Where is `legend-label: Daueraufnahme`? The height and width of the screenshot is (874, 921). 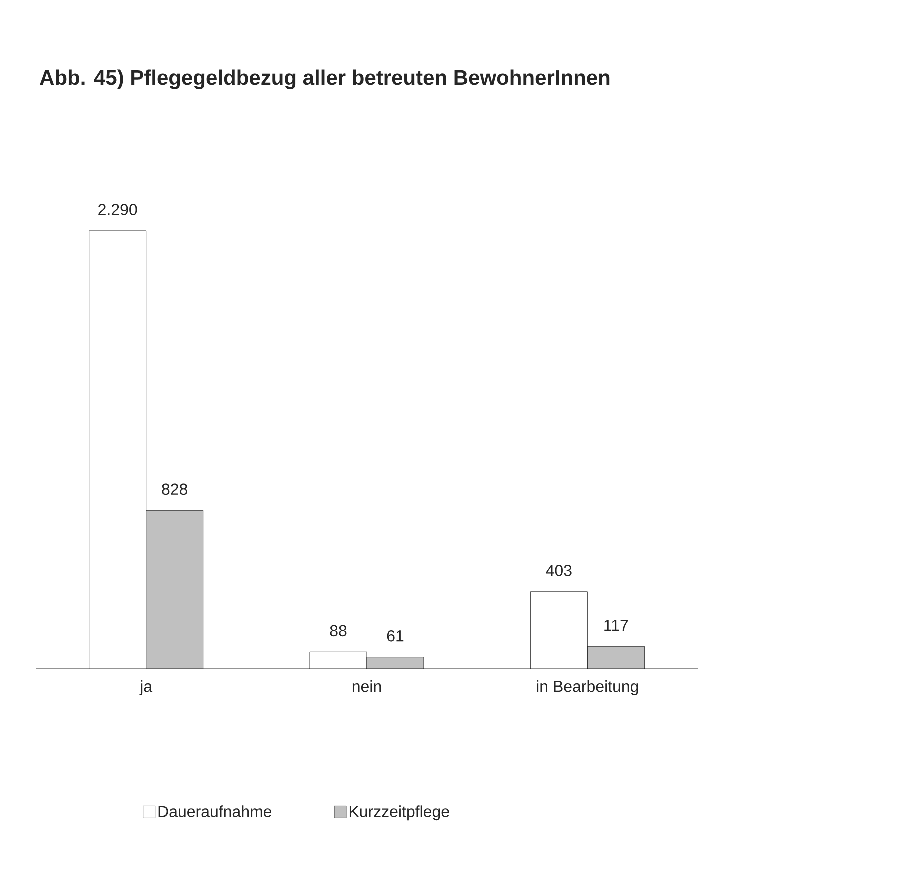
legend-label: Daueraufnahme is located at coordinates (215, 812).